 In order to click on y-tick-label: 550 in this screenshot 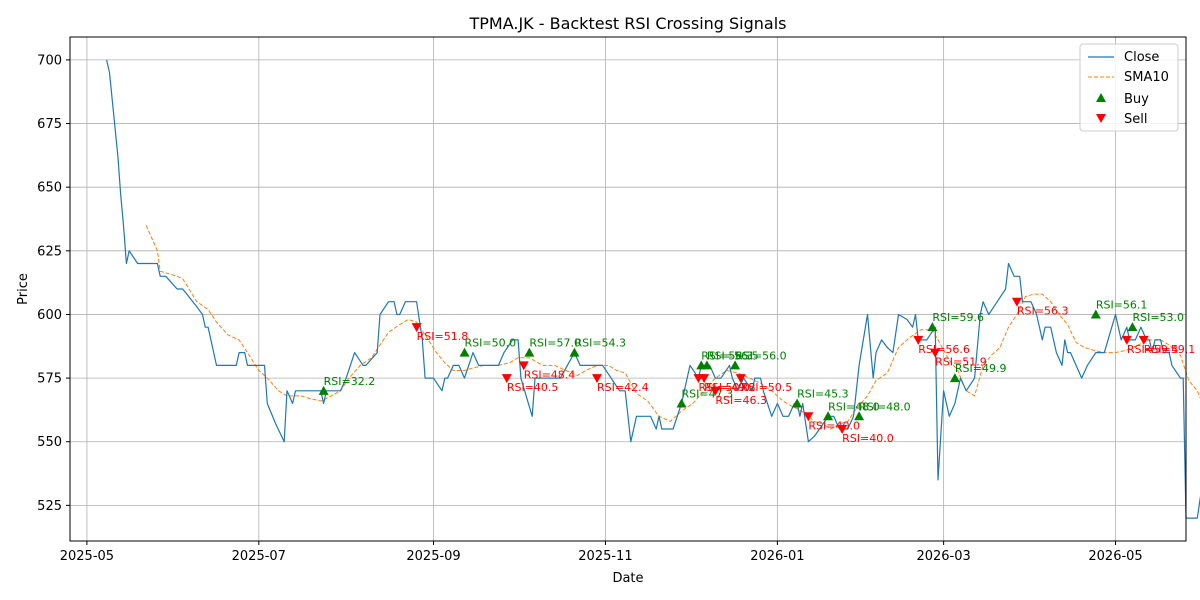, I will do `click(49, 442)`.